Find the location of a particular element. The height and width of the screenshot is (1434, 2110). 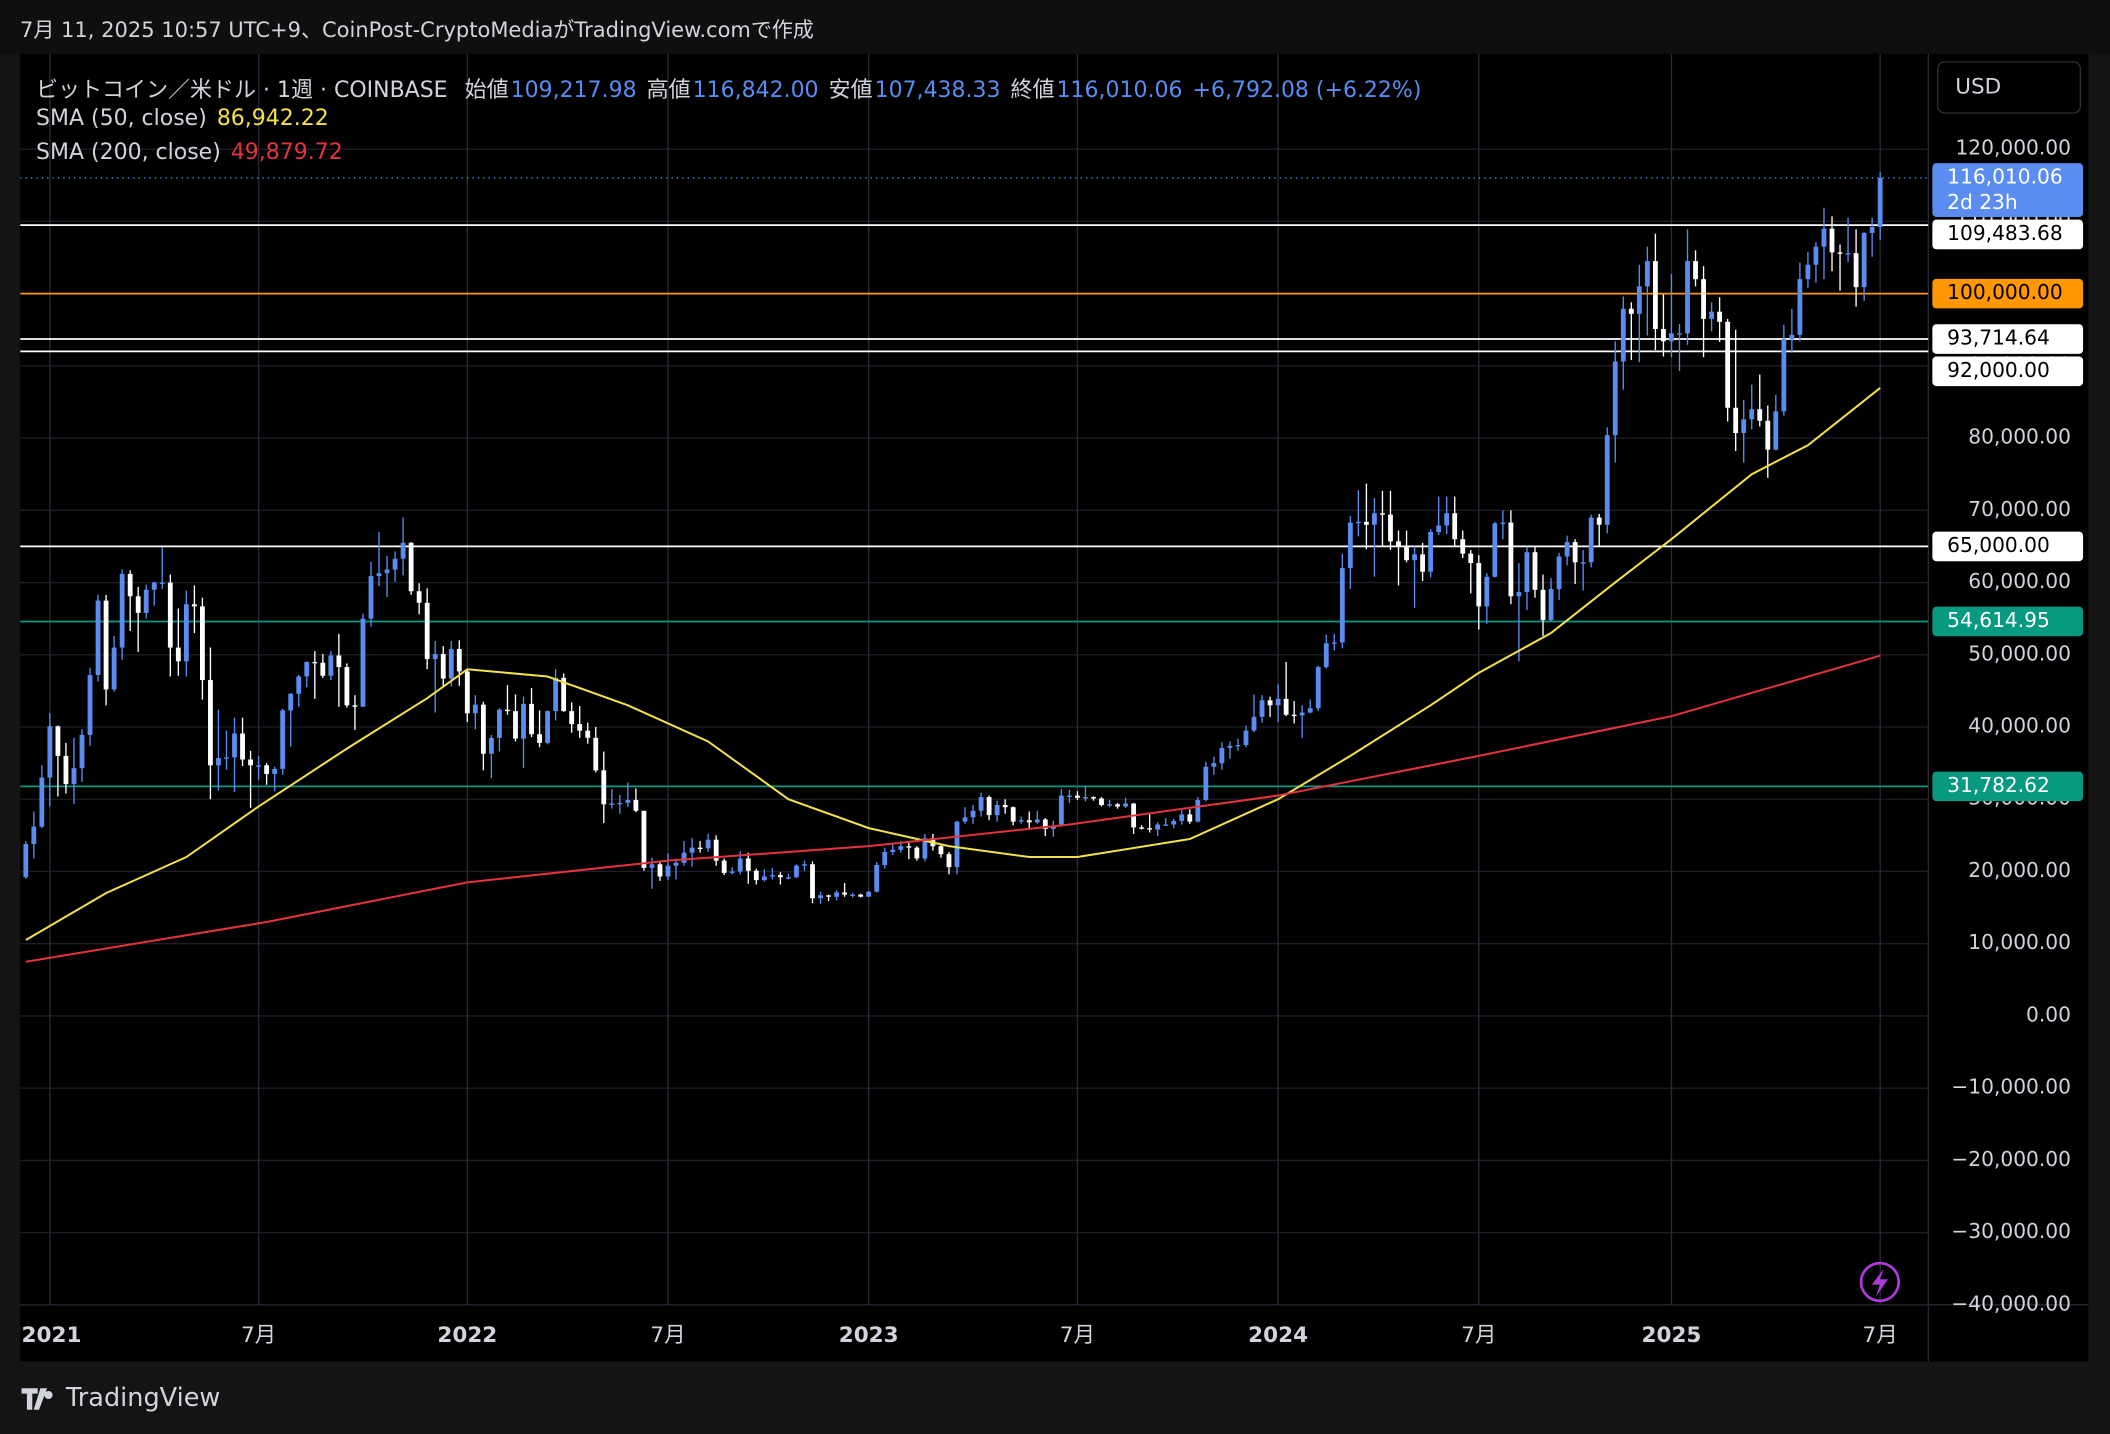

x-tick-label: 2021 is located at coordinates (52, 1335).